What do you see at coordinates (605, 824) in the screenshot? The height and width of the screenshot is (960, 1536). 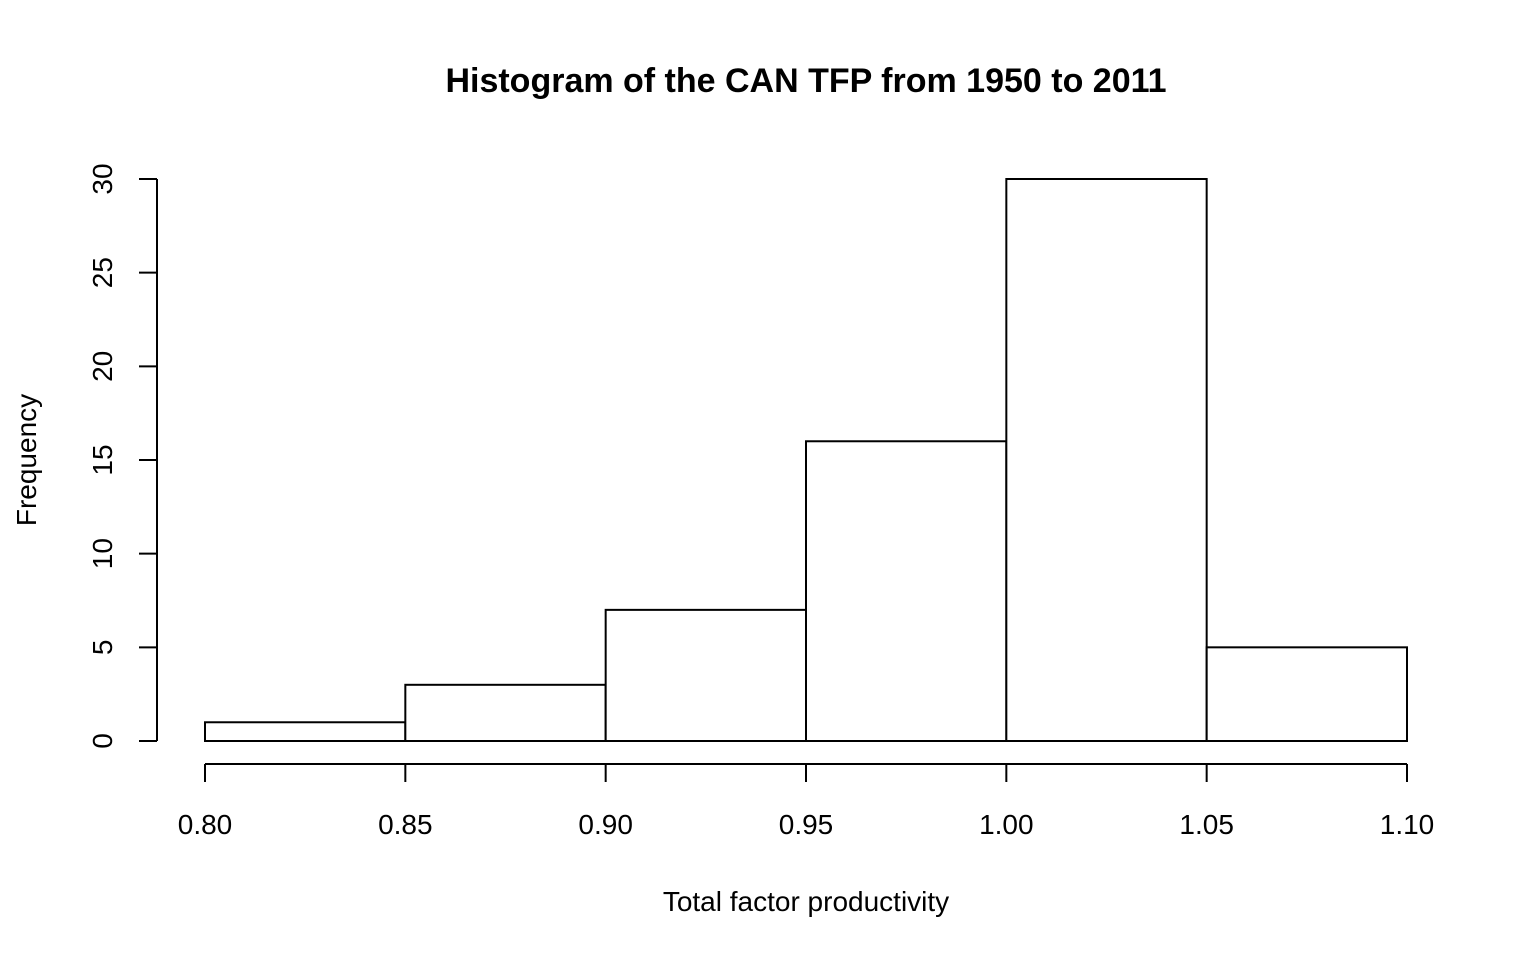 I see `x-tick-label: 0.90` at bounding box center [605, 824].